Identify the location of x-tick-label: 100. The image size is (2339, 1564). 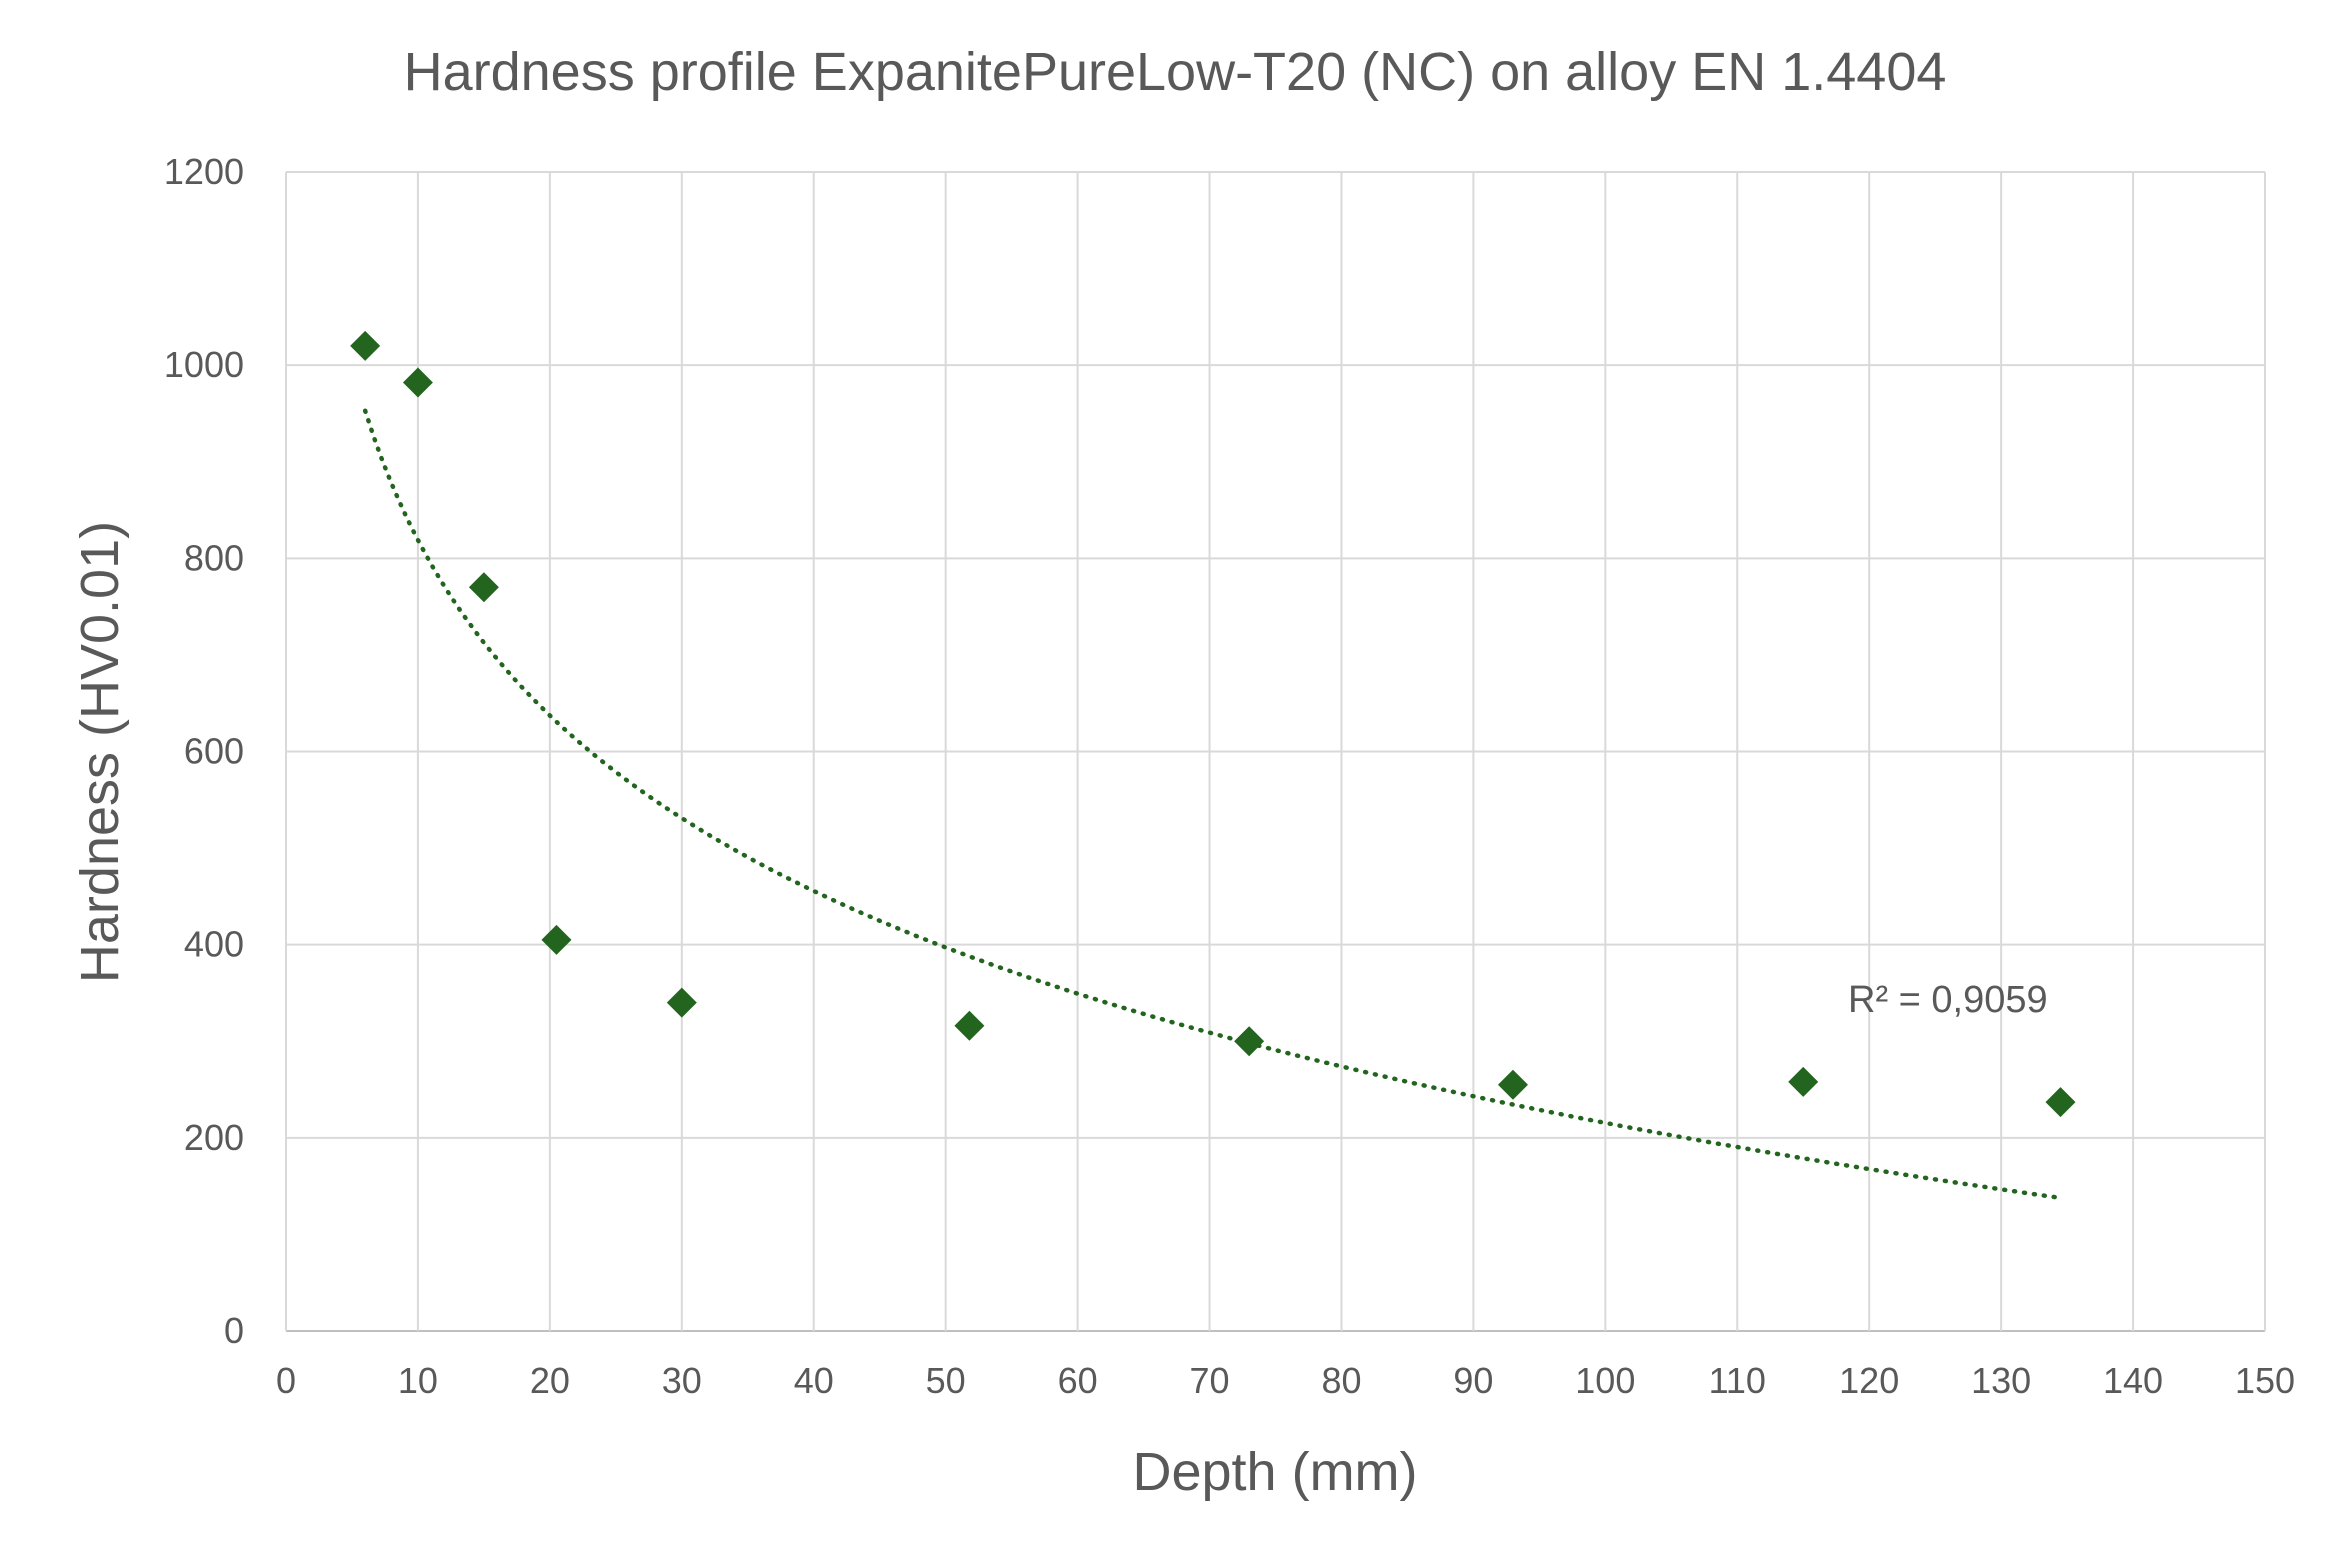
(1605, 1380).